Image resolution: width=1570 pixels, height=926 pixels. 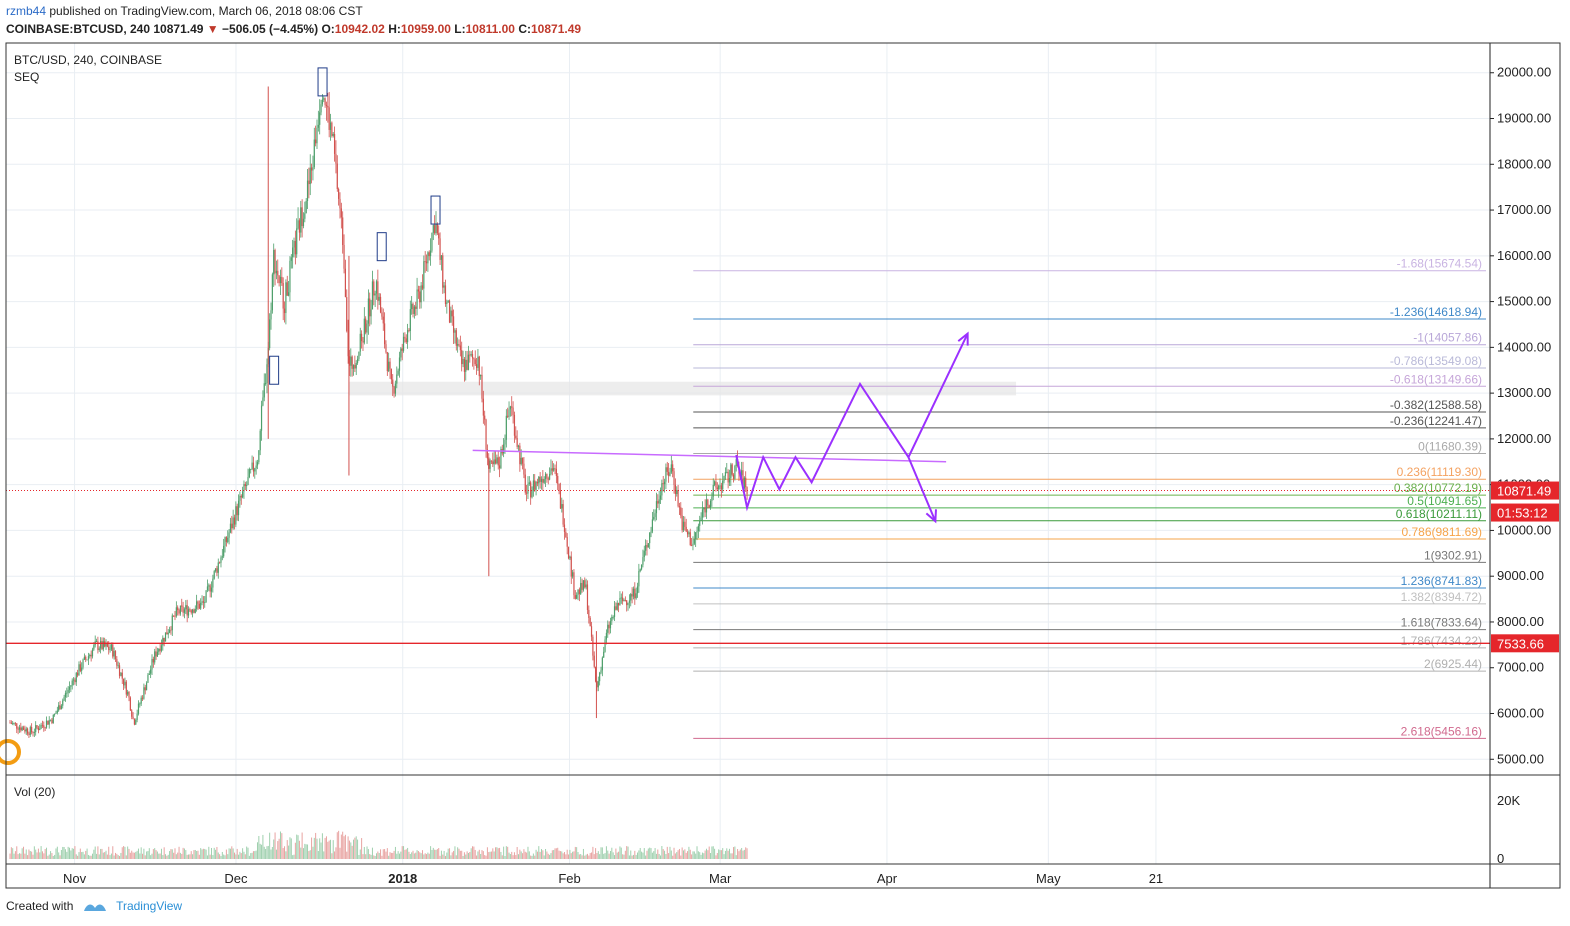 What do you see at coordinates (26, 77) in the screenshot?
I see `indicator-label: SEQ` at bounding box center [26, 77].